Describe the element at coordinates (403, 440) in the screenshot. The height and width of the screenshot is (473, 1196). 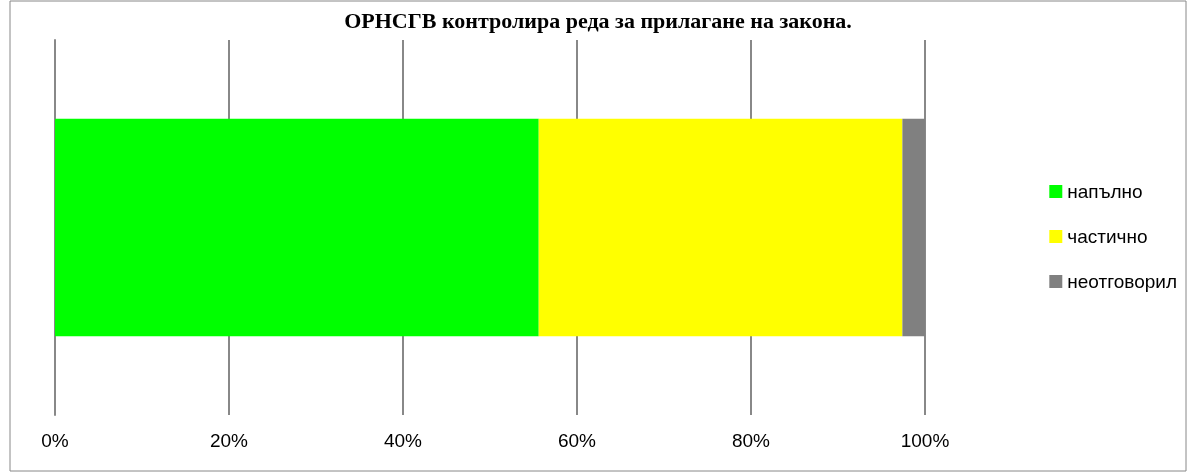
I see `x-tick-label: 40%` at that location.